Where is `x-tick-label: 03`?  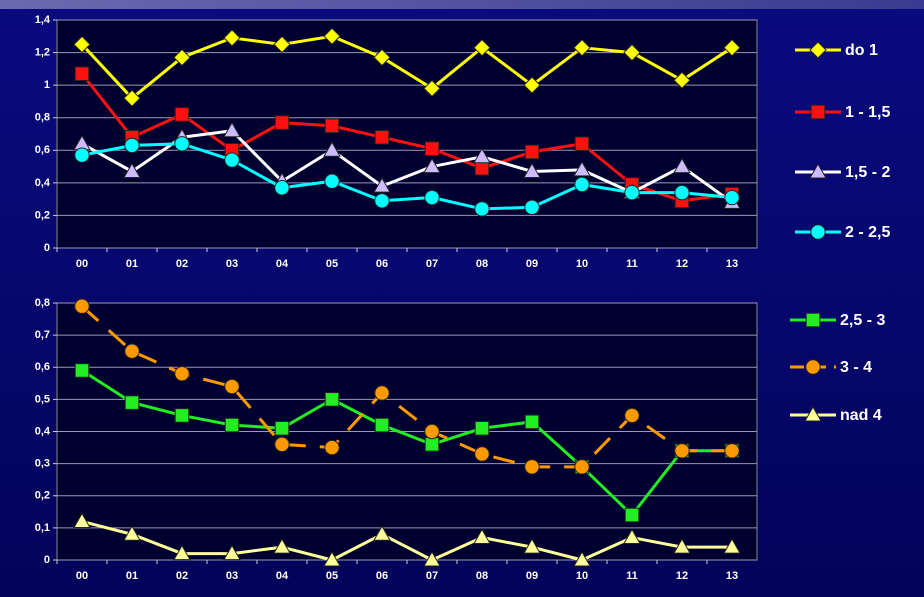
x-tick-label: 03 is located at coordinates (232, 576).